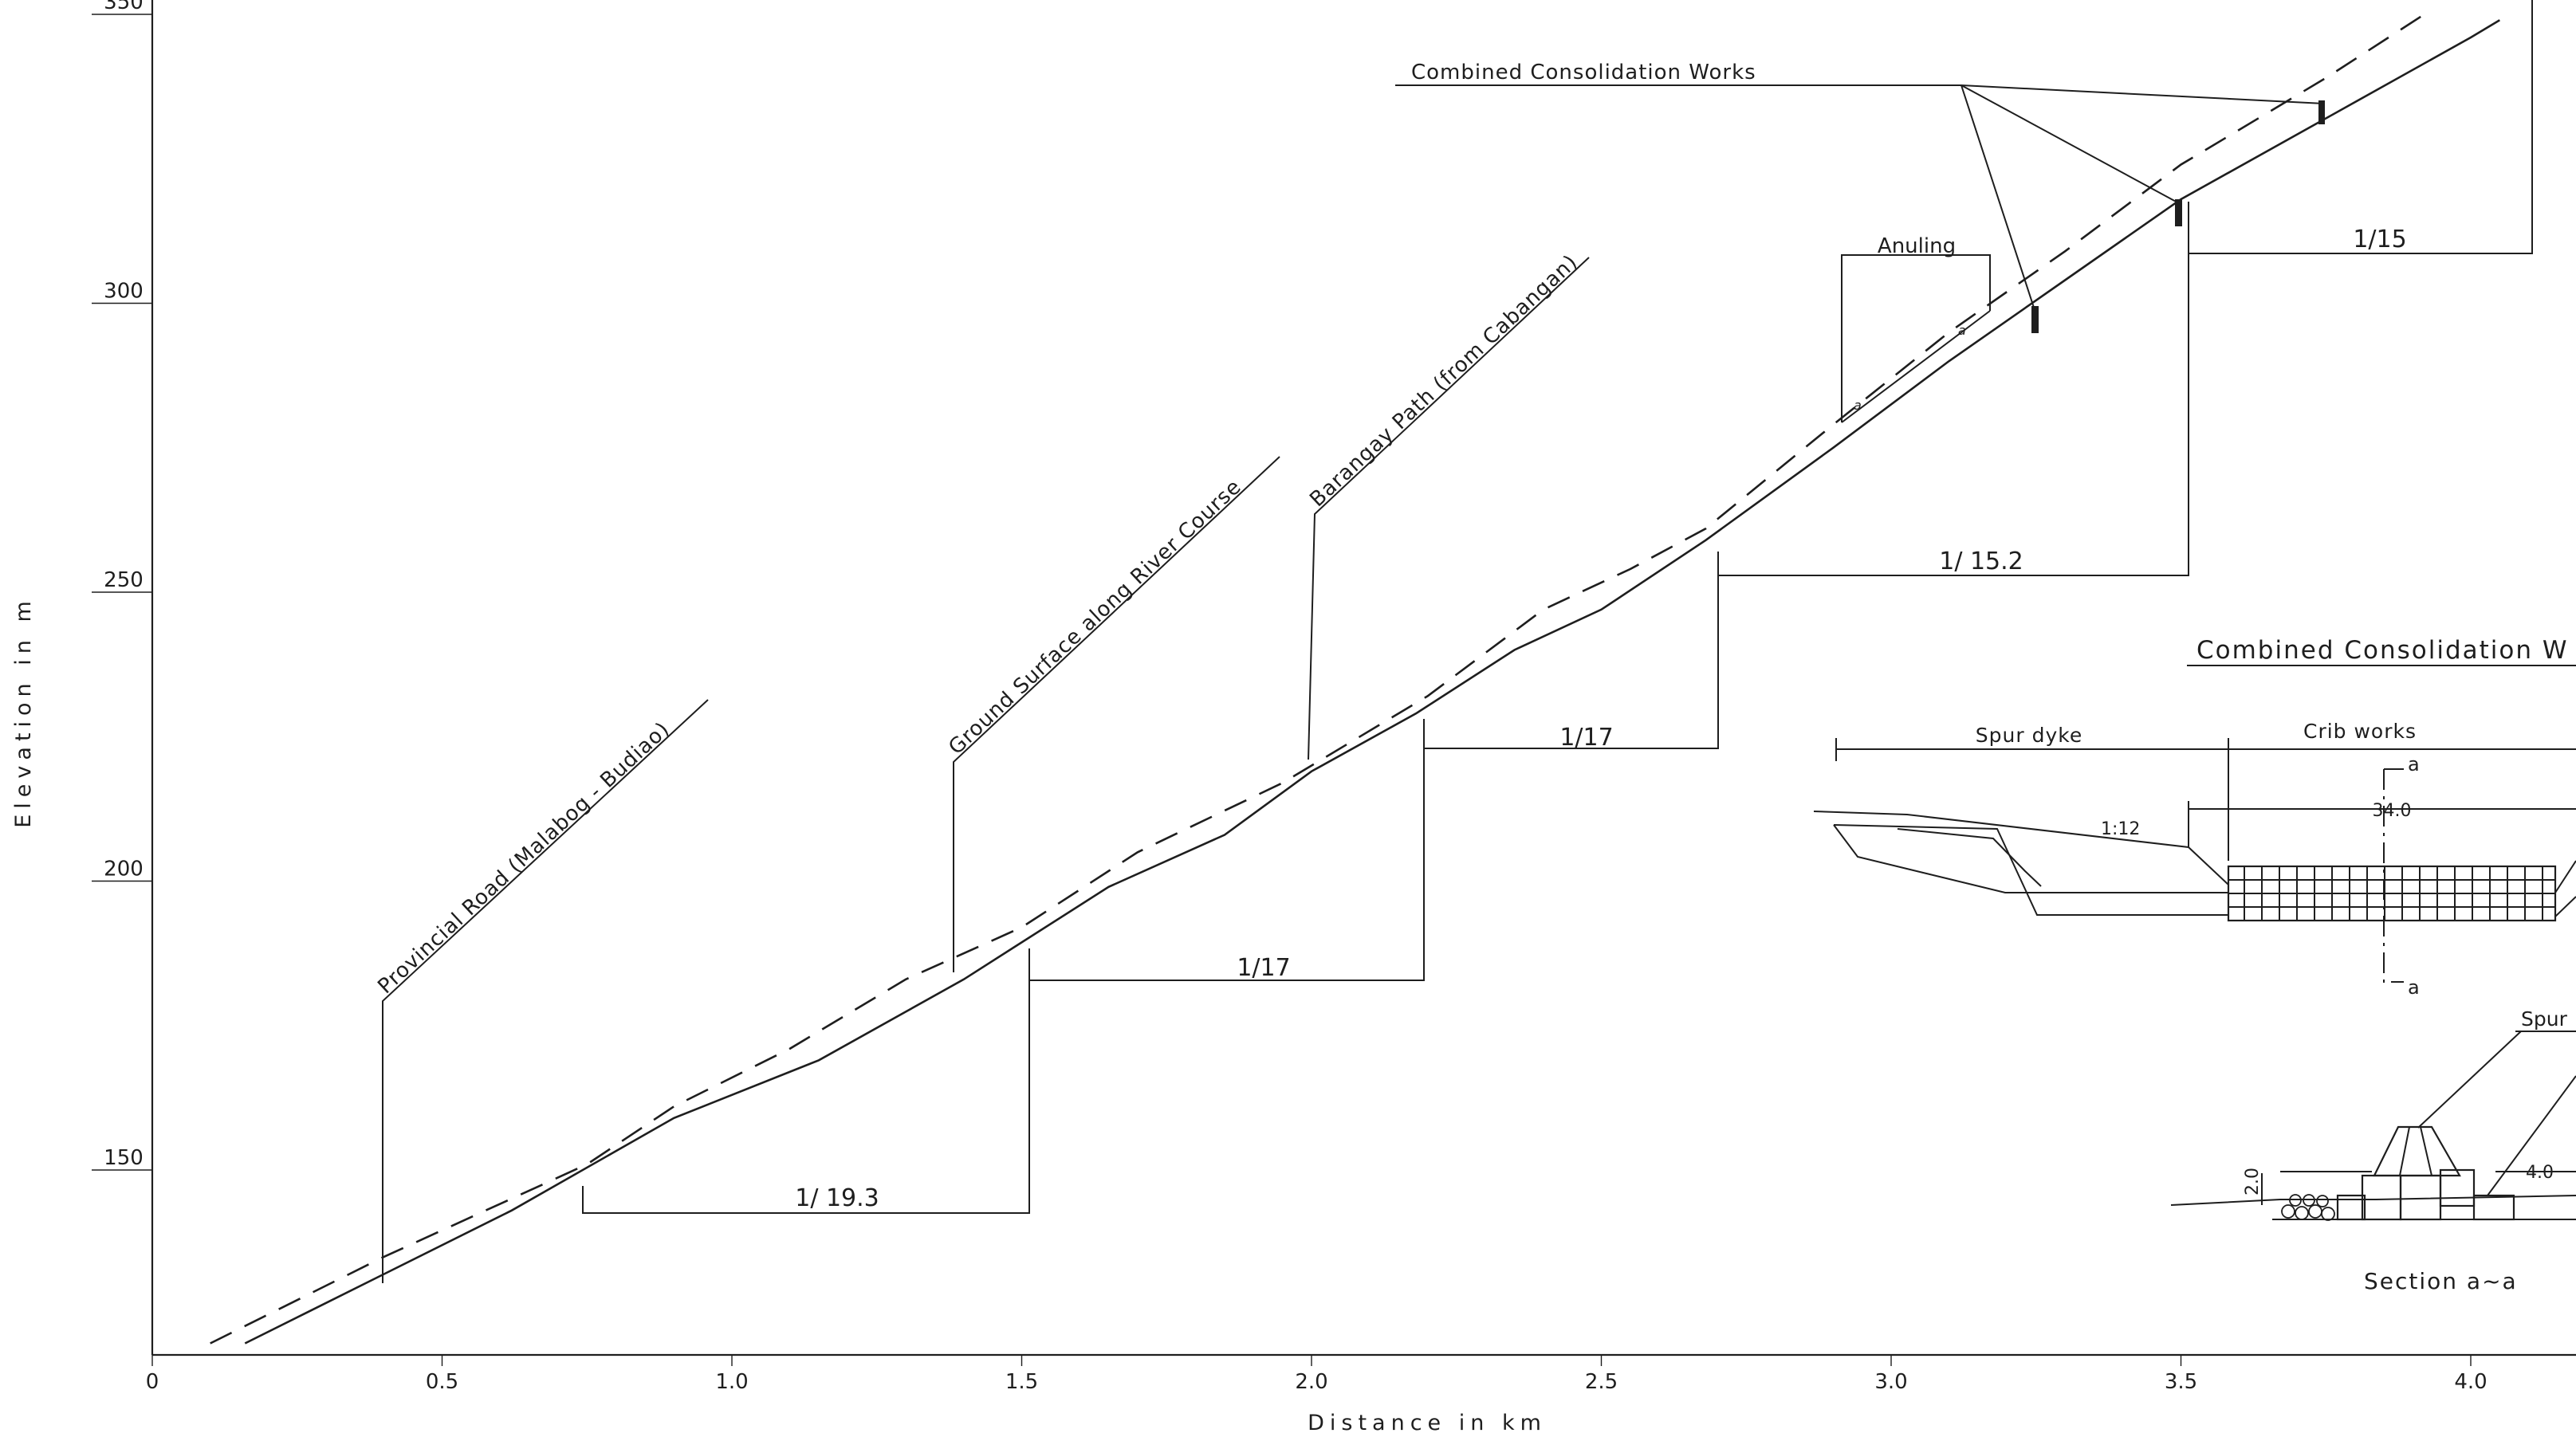 This screenshot has width=2576, height=1437. I want to click on y-axis-ticks: 150 200 250 300 350, so click(122, 585).